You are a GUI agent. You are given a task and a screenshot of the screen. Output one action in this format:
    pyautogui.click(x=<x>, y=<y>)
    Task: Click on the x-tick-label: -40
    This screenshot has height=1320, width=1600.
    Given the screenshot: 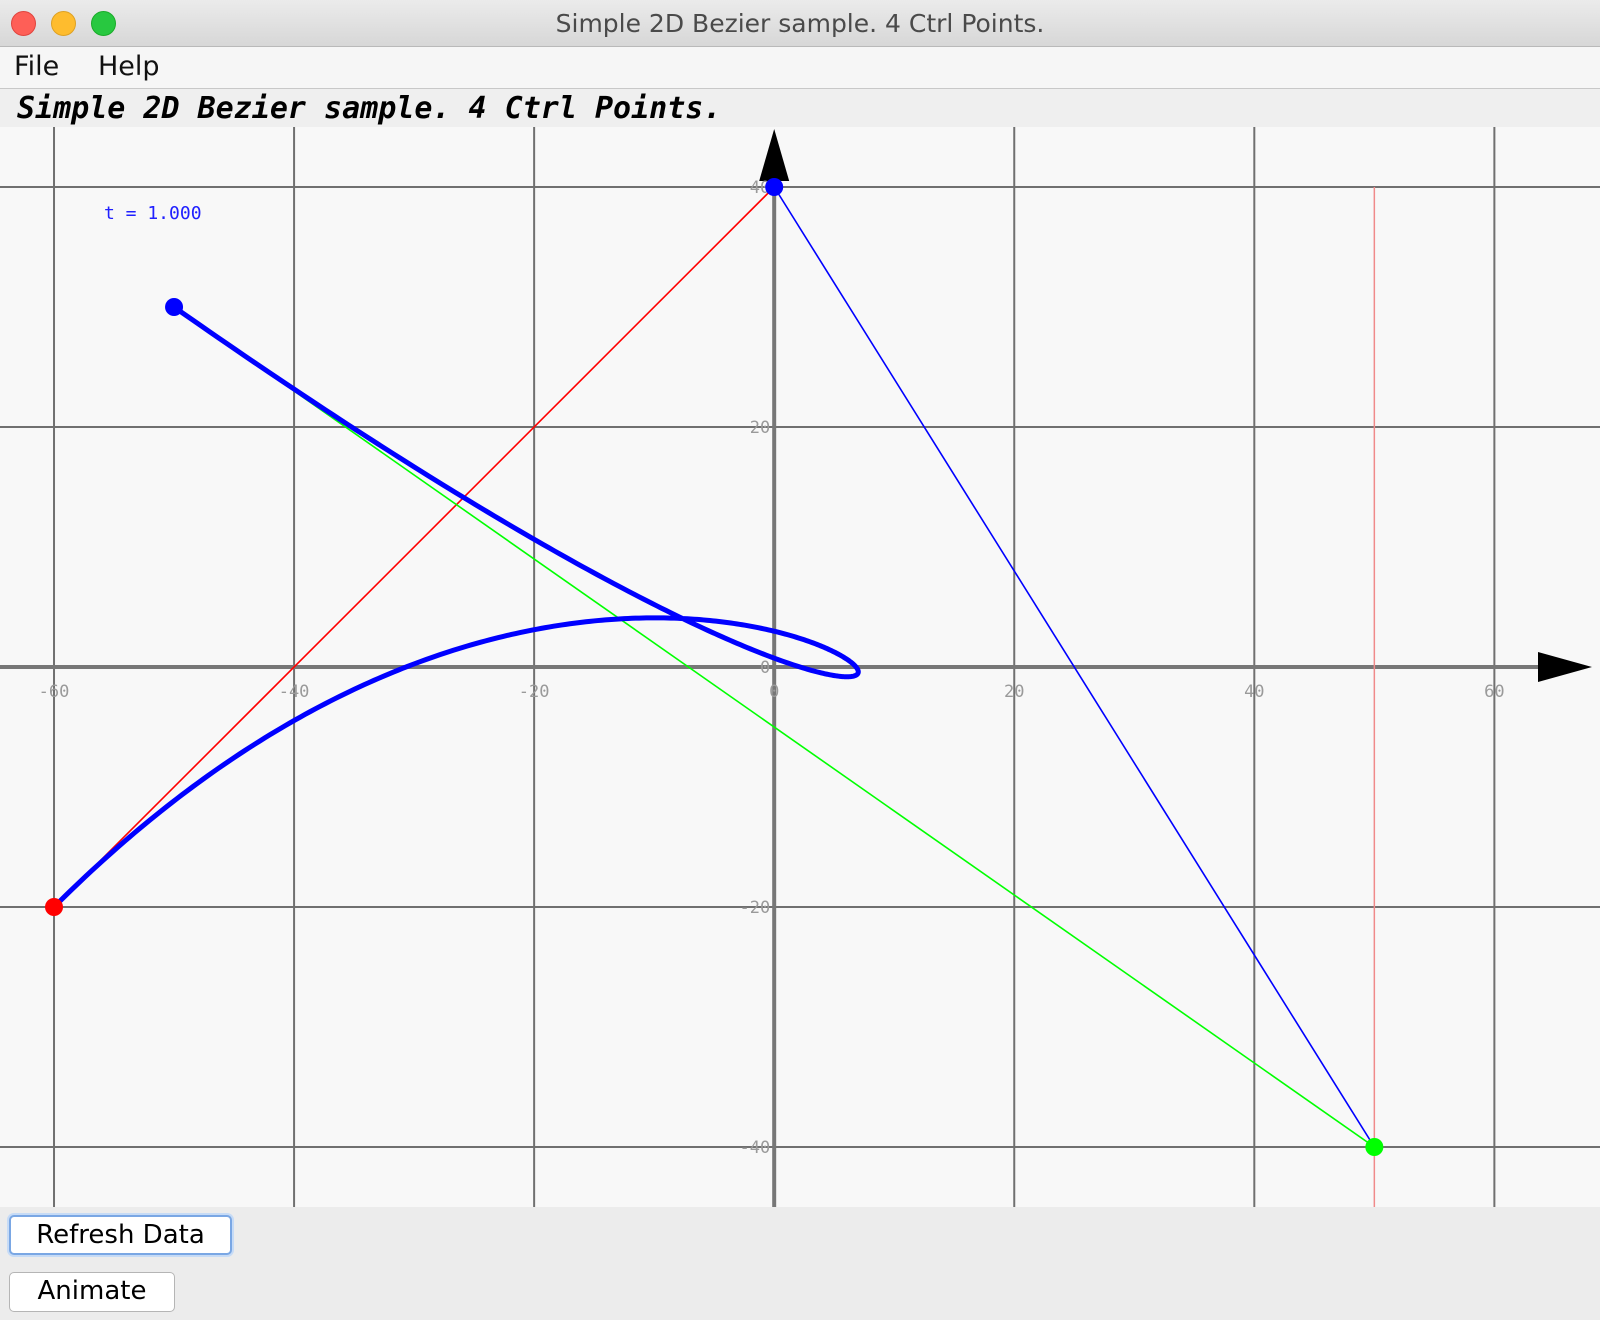 What is the action you would take?
    pyautogui.click(x=294, y=692)
    